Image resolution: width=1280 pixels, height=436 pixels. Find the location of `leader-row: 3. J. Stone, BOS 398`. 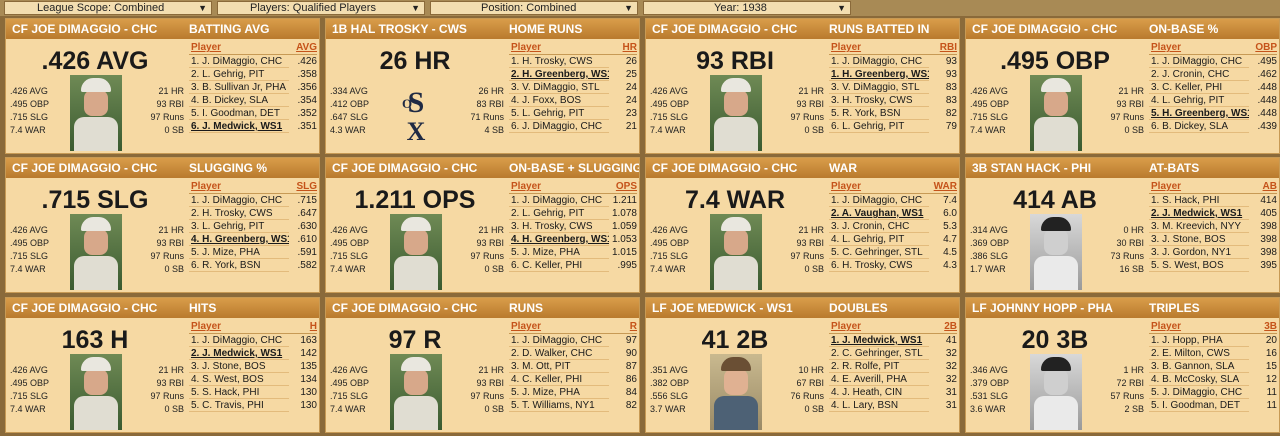

leader-row: 3. J. Stone, BOS 398 is located at coordinates (1213, 239).